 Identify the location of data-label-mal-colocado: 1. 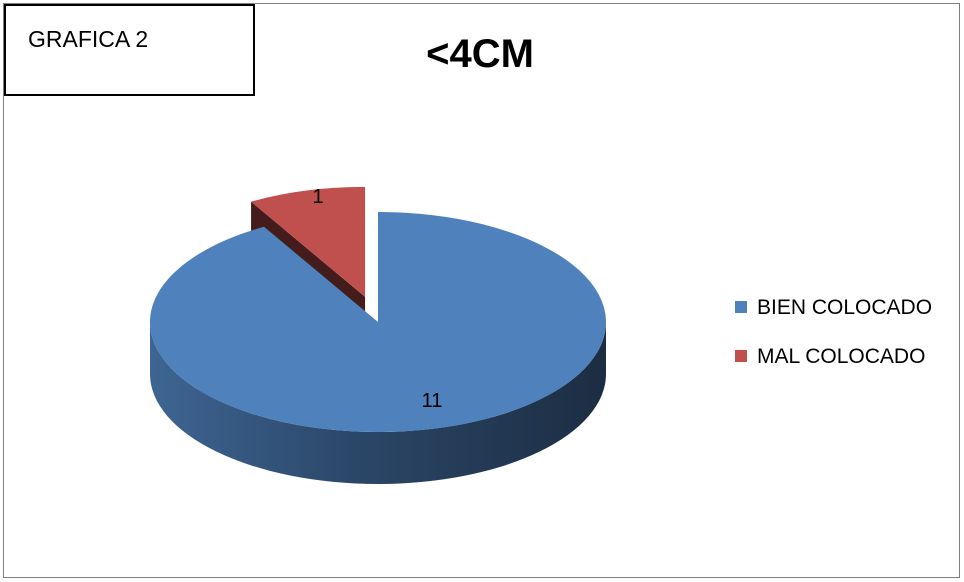
(317, 197).